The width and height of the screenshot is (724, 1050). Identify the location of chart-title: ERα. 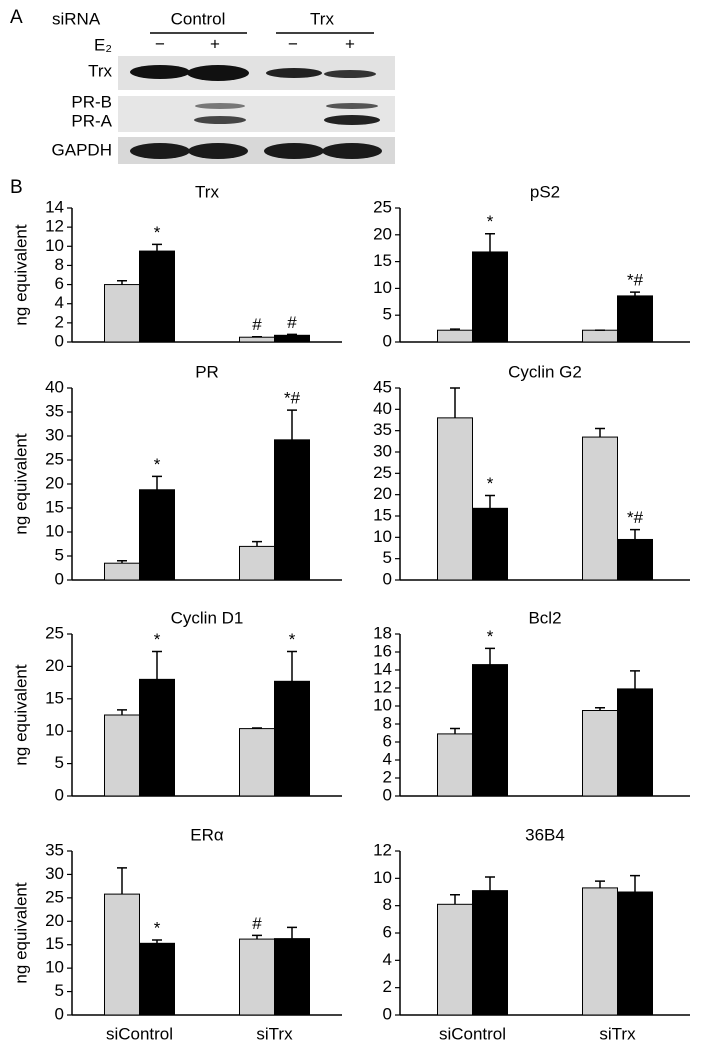
(207, 834).